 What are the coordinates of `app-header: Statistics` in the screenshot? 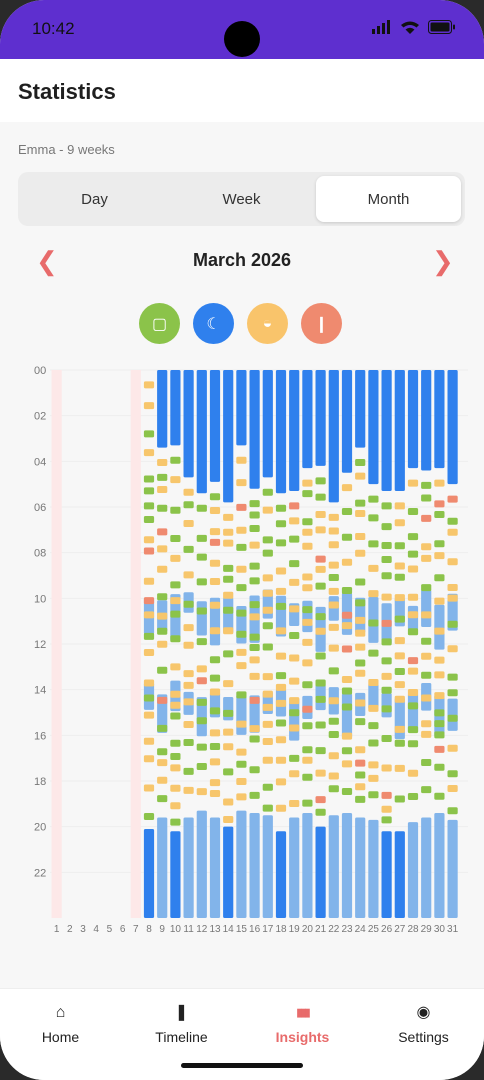 It's located at (242, 90).